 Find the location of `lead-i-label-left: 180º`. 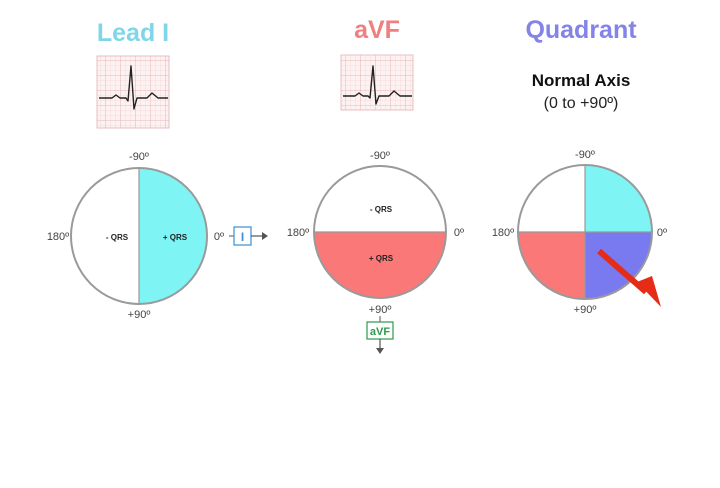

lead-i-label-left: 180º is located at coordinates (58, 237).